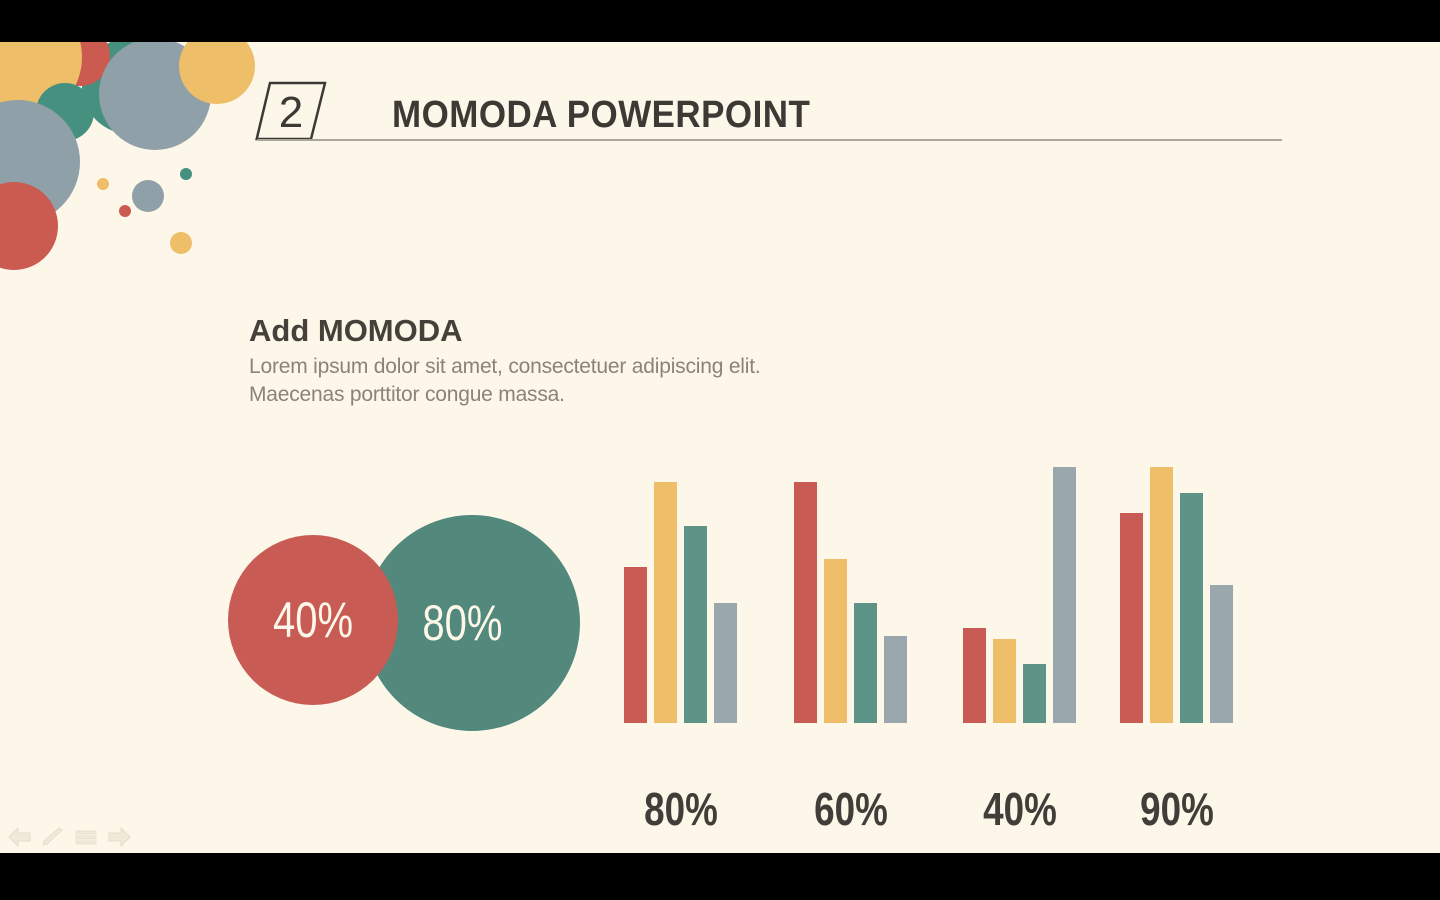 The image size is (1440, 900). Describe the element at coordinates (125, 211) in the screenshot. I see `red-dot-small` at that location.